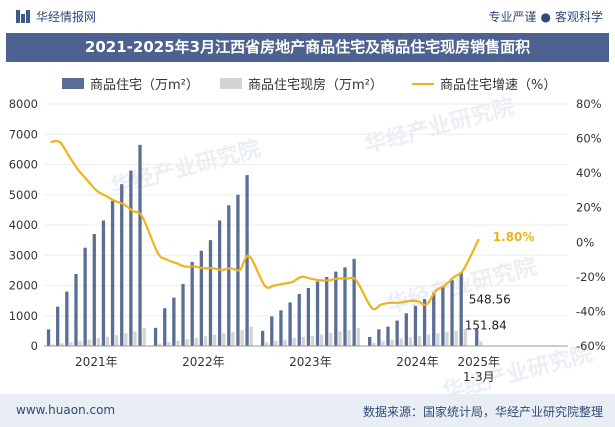  What do you see at coordinates (315, 85) in the screenshot?
I see `legend-label-bar2: 商品住宅现房（万m²）` at bounding box center [315, 85].